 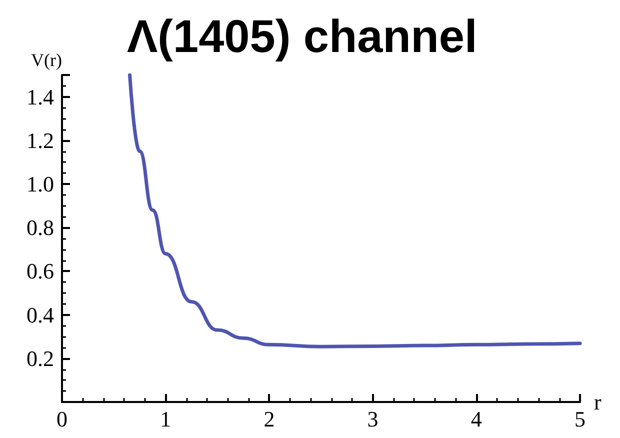 I want to click on x-tick-label: 5, so click(x=580, y=419).